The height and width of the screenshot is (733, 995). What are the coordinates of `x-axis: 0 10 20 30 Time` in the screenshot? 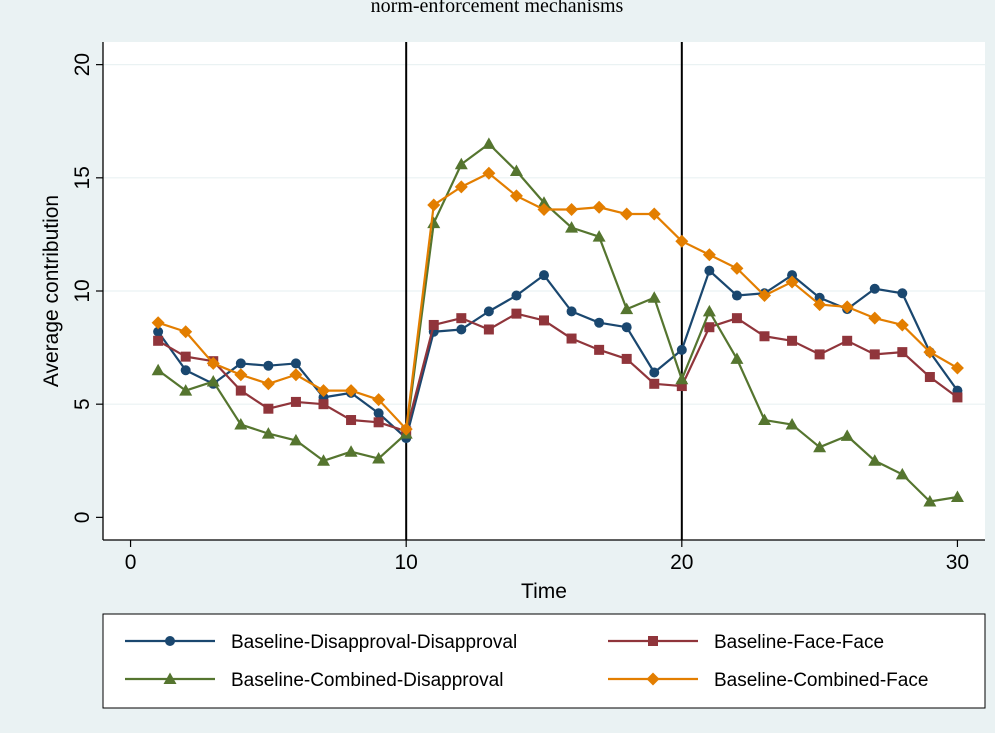 It's located at (544, 571).